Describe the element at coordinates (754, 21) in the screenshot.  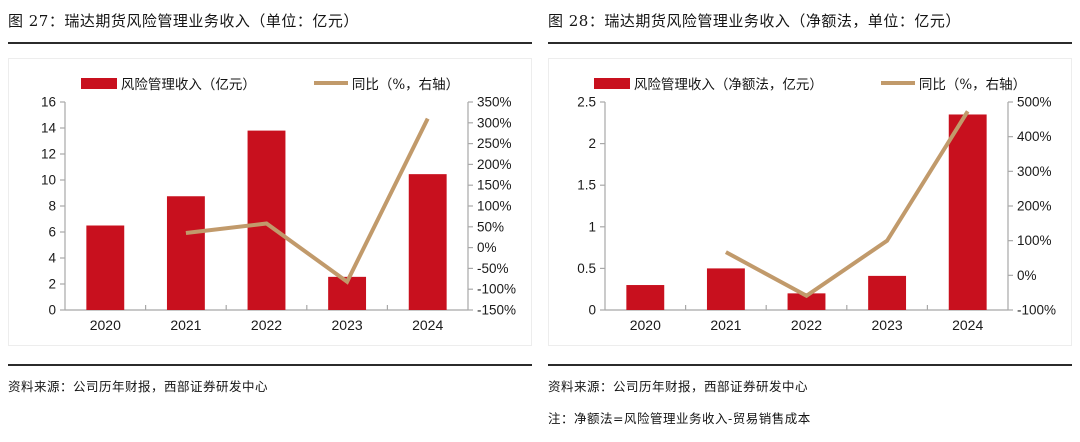
I see `figure-title: 图 28：瑞达期货风险管理业务收入（净额法，单位：亿元）` at that location.